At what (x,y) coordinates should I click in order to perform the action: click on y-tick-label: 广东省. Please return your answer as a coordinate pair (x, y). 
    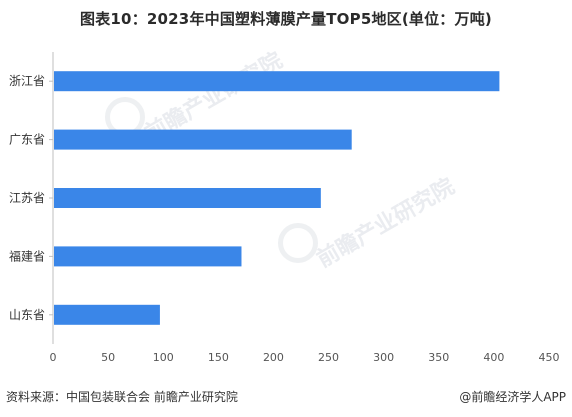
    Looking at the image, I should click on (27, 140).